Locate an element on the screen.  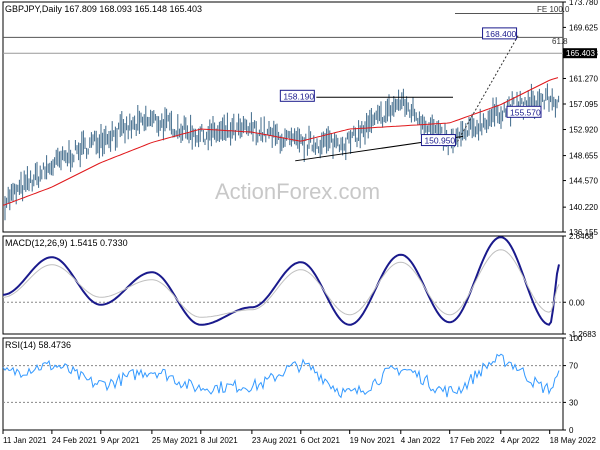
x-tick-label: 4 Jan 2022 is located at coordinates (421, 440).